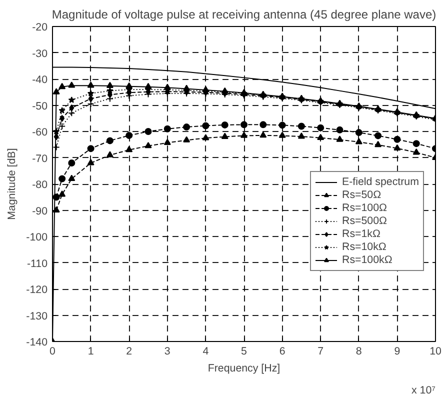 Image resolution: width=445 pixels, height=401 pixels. I want to click on y-tick-label: -40, so click(40, 80).